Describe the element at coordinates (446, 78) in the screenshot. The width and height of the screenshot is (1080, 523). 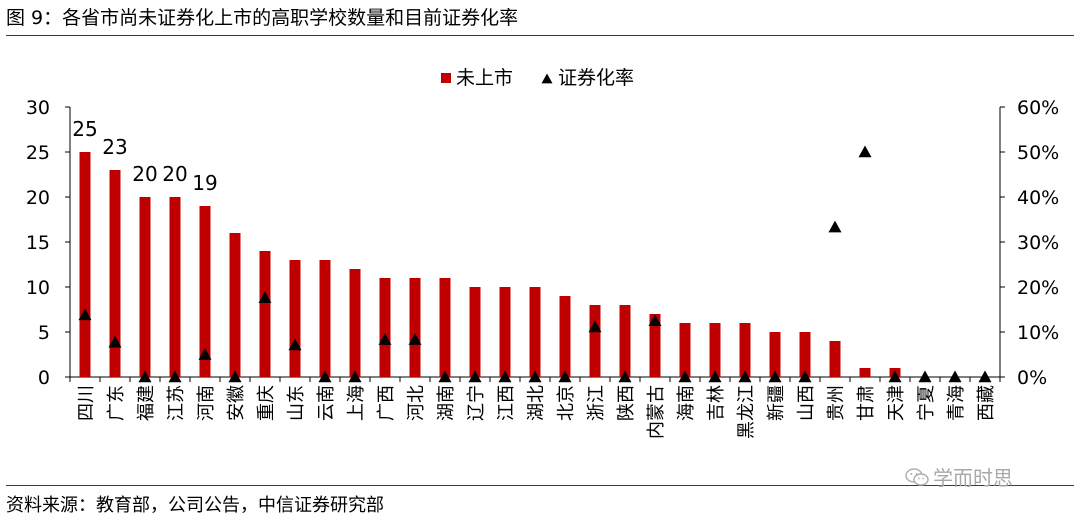
I see `legend-bar-swatch` at that location.